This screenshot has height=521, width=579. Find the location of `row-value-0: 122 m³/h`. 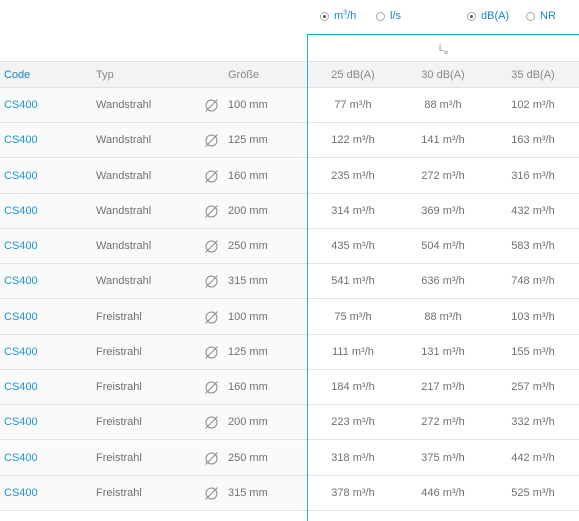

row-value-0: 122 m³/h is located at coordinates (353, 140).